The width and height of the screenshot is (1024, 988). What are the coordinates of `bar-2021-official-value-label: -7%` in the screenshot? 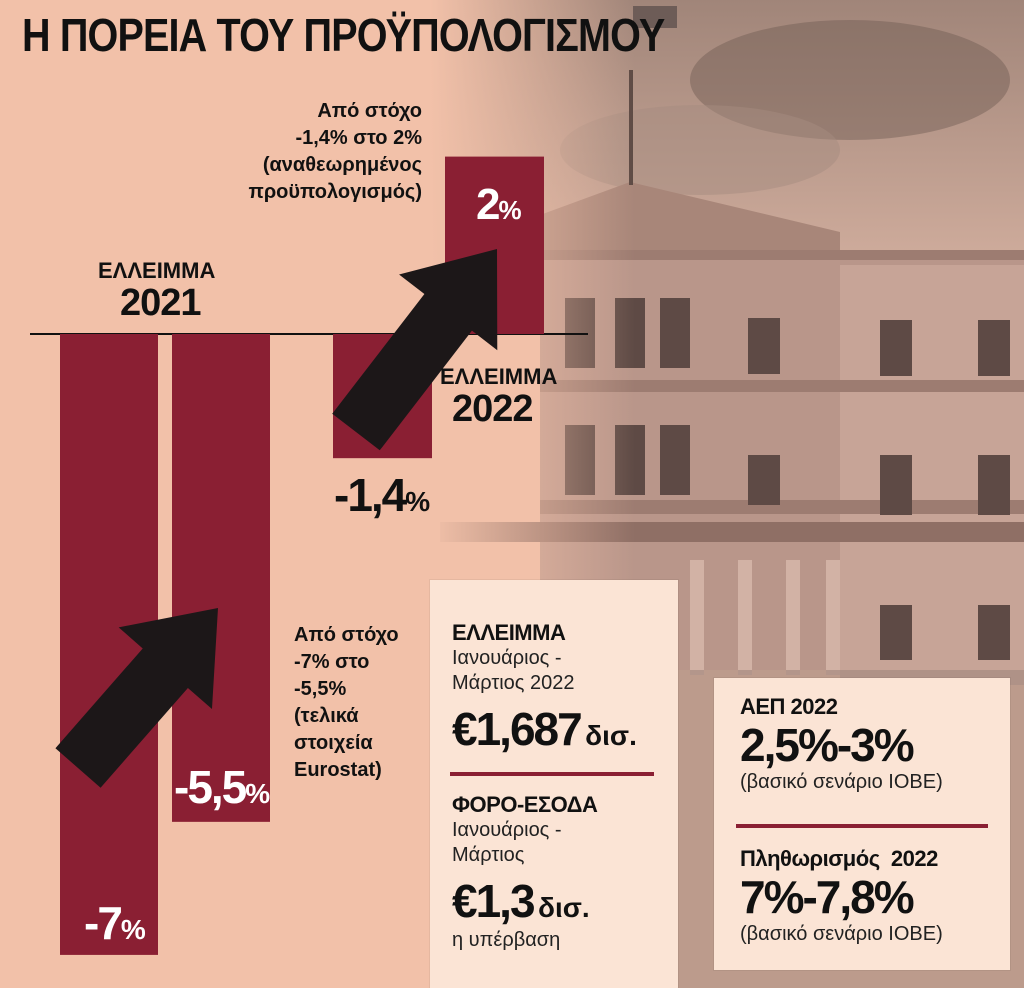 It's located at (115, 923).